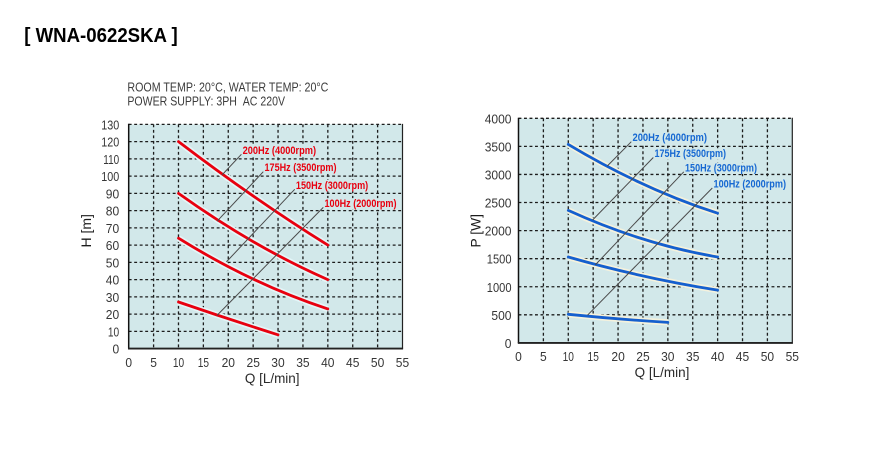 The image size is (880, 450). Describe the element at coordinates (499, 259) in the screenshot. I see `svg-text: 1500` at that location.